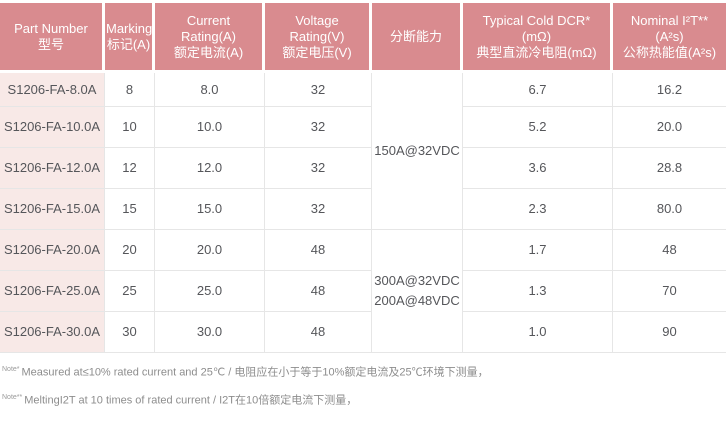 The height and width of the screenshot is (442, 726). What do you see at coordinates (130, 250) in the screenshot?
I see `cell-marking: 20` at bounding box center [130, 250].